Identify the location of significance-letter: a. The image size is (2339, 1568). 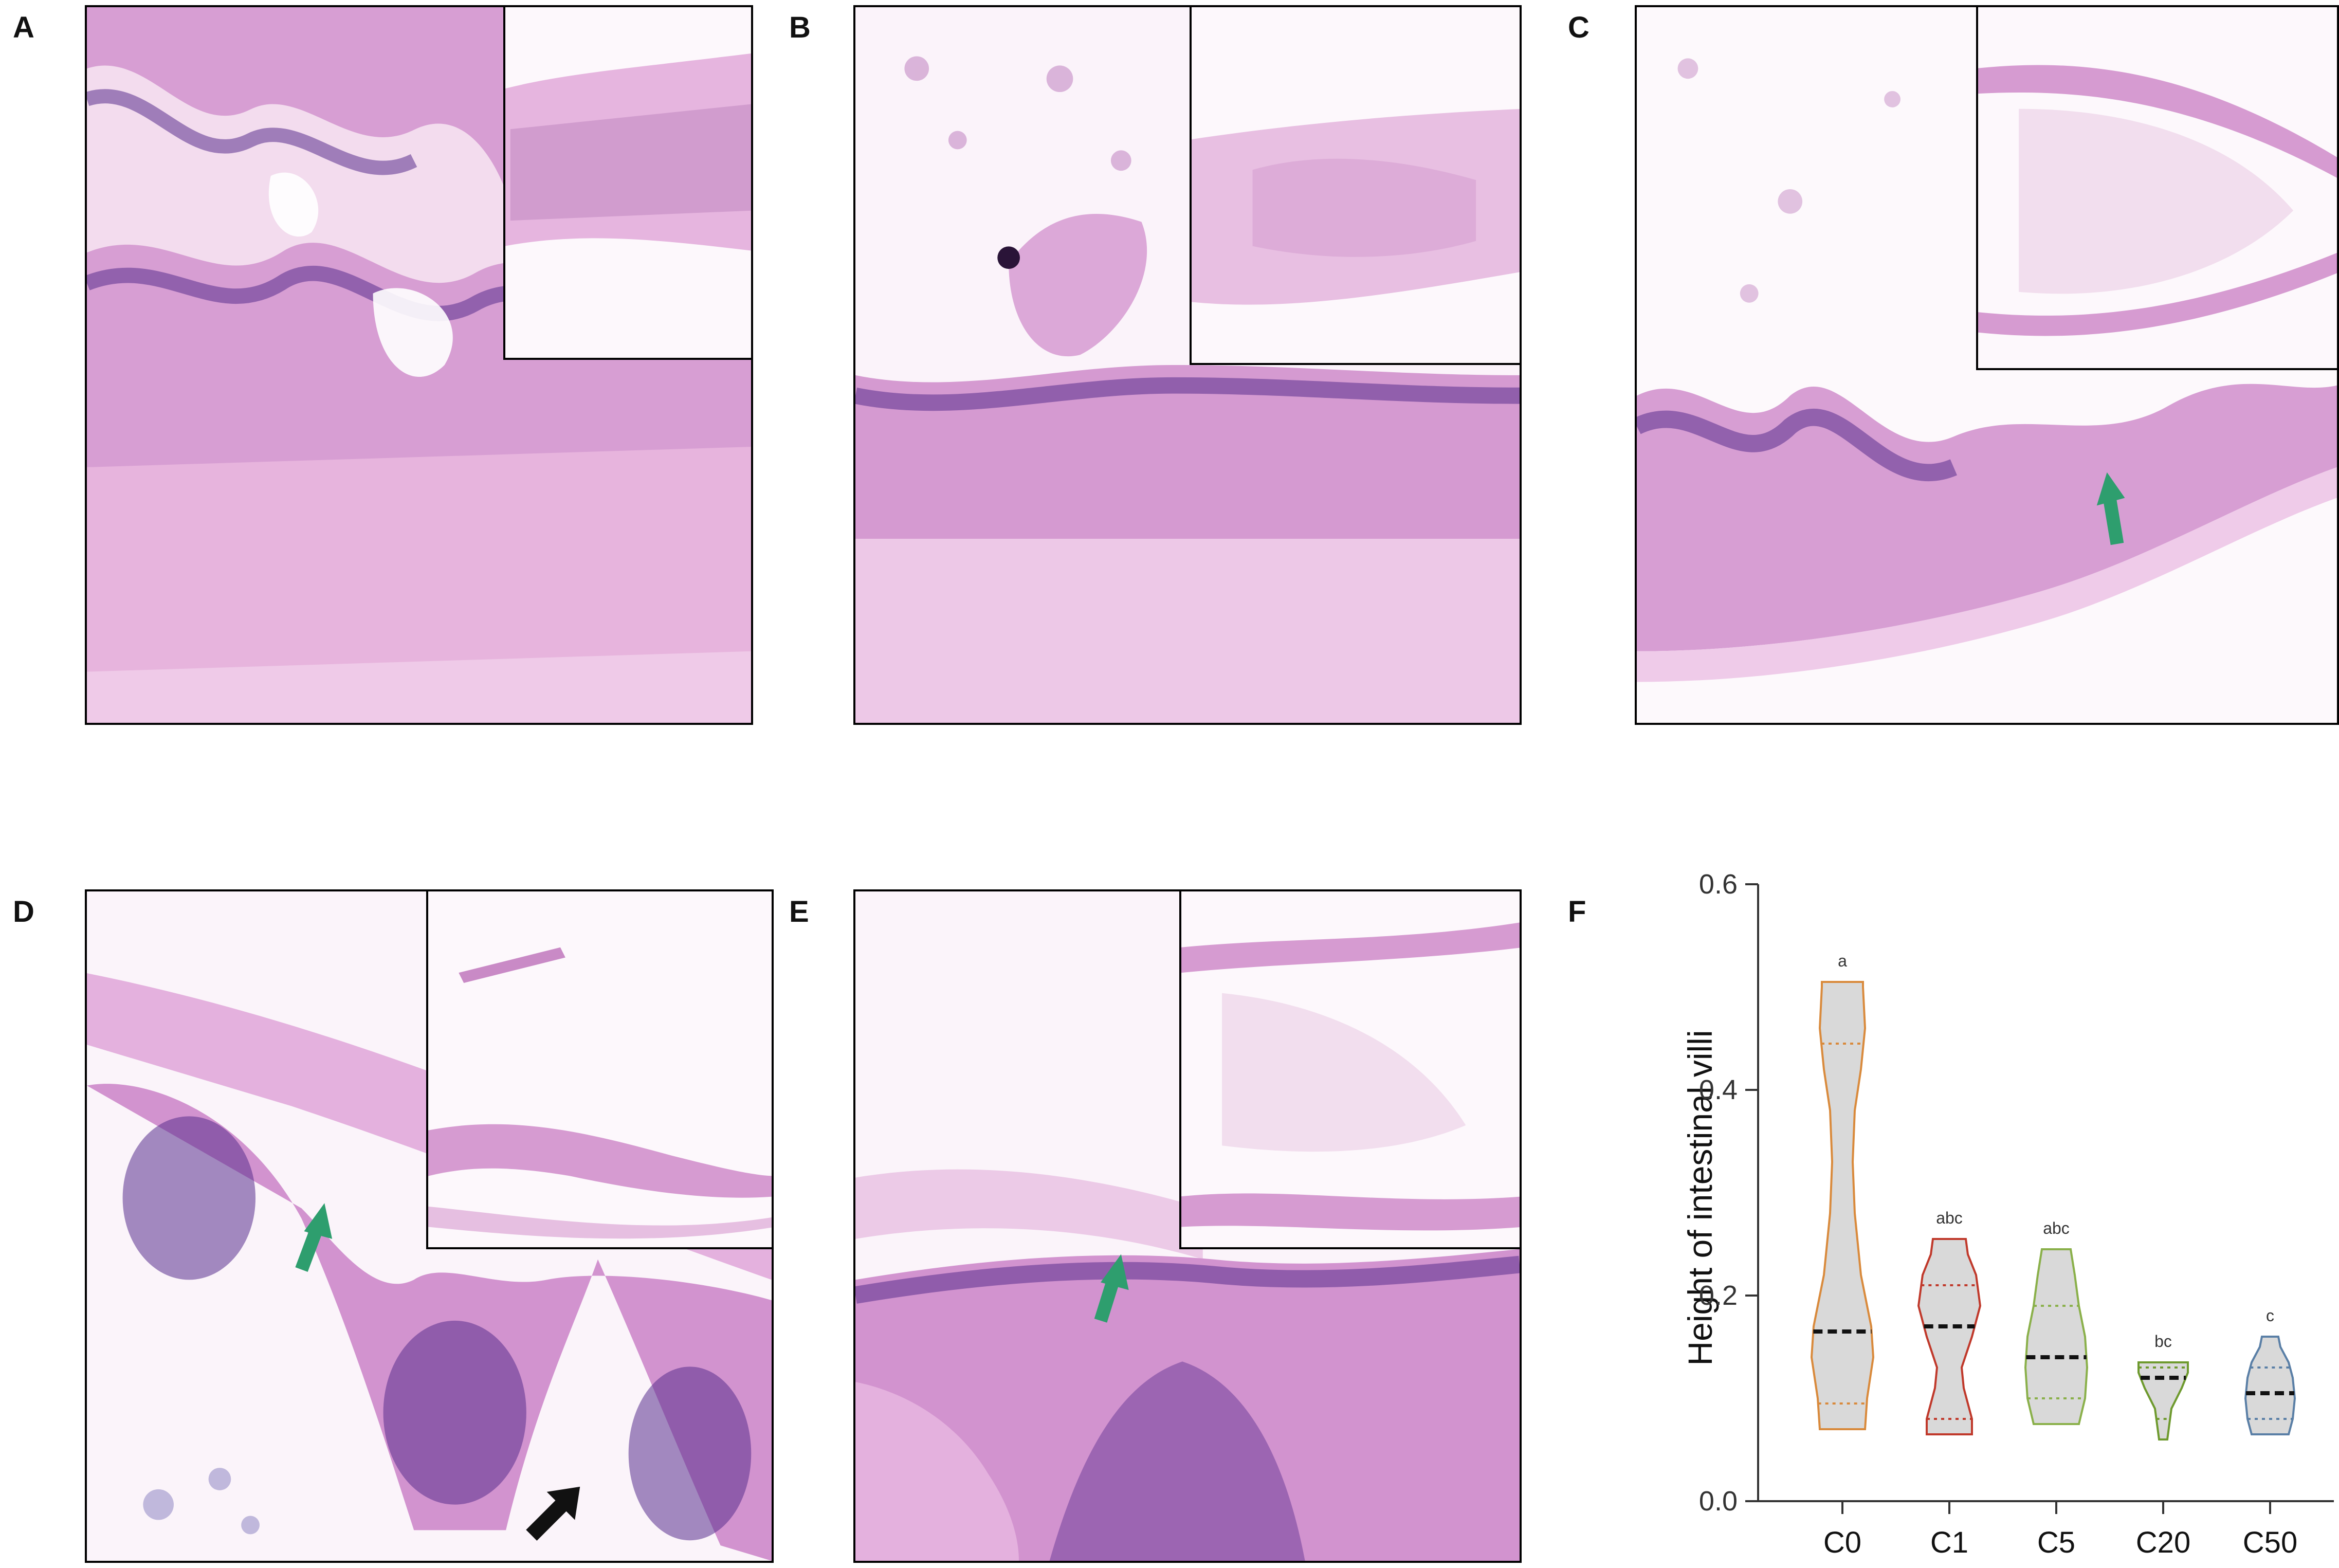
(1842, 961).